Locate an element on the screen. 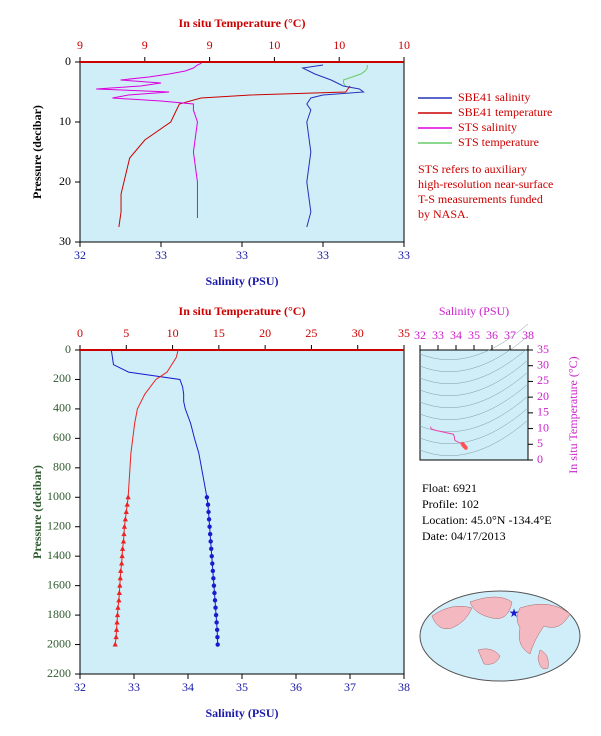 This screenshot has height=736, width=601. float-info: Date: 04/17/2013 is located at coordinates (464, 536).